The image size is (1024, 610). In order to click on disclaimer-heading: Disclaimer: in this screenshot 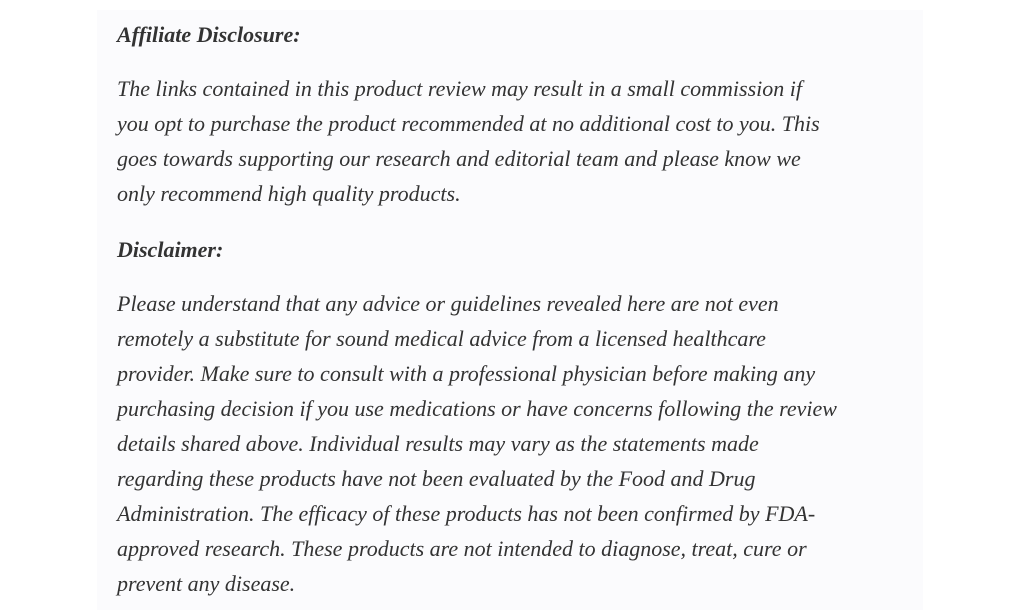, I will do `click(170, 249)`.